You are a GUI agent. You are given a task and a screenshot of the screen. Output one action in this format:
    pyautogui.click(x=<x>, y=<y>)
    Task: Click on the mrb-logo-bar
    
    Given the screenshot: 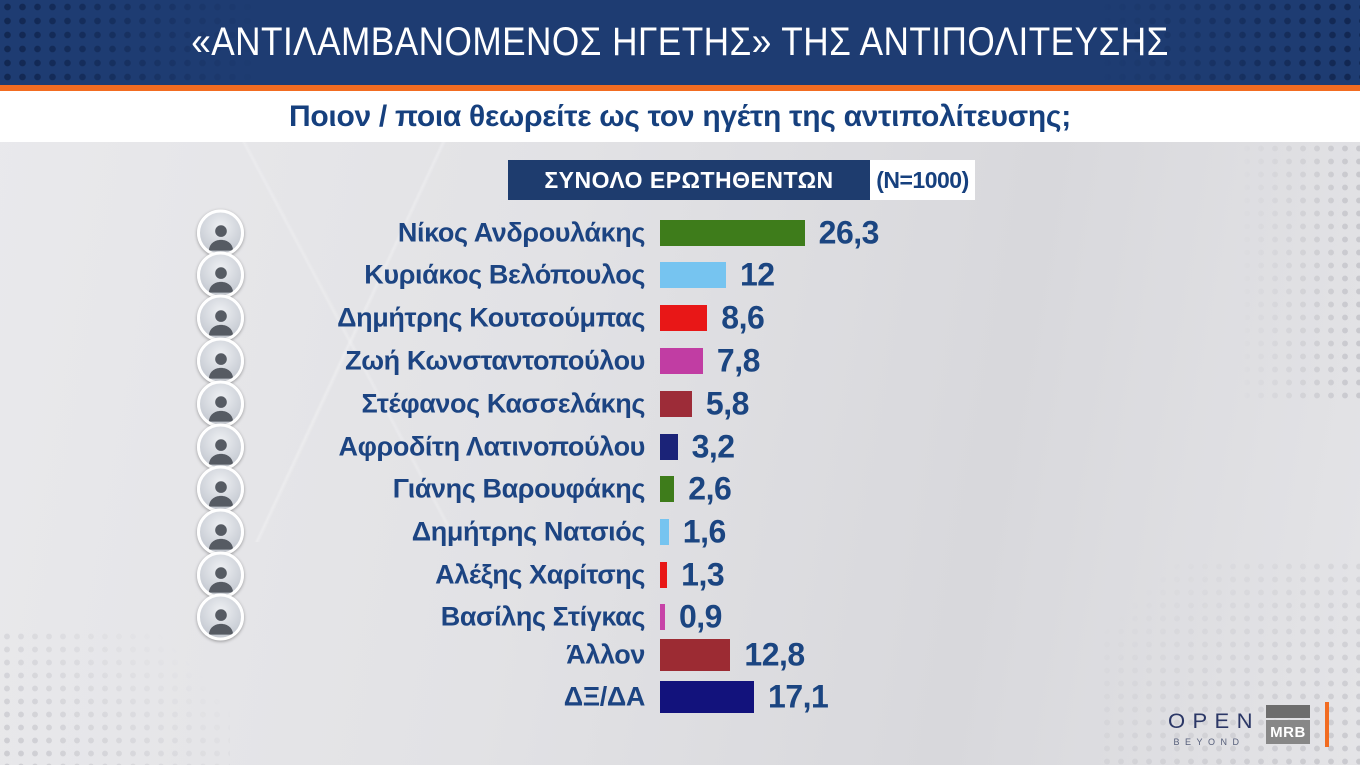 What is the action you would take?
    pyautogui.click(x=1288, y=711)
    